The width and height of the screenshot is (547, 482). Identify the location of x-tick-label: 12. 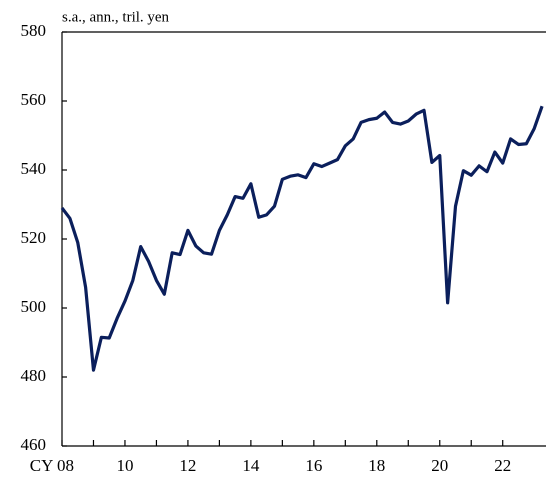
(187, 465).